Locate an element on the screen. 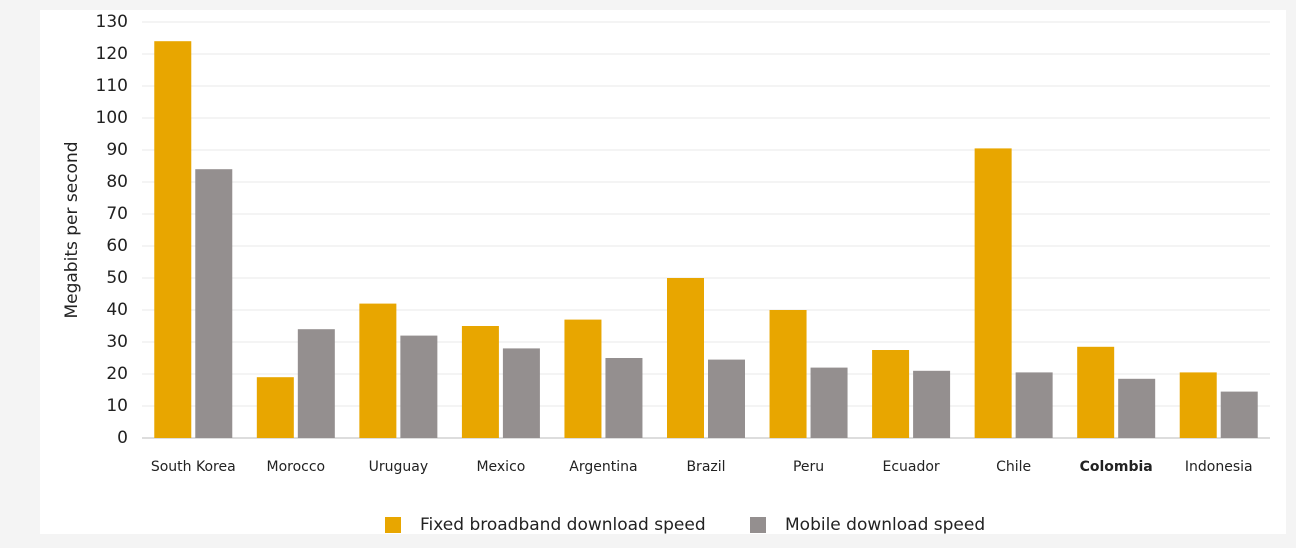 This screenshot has width=1296, height=548. x-tick-label: Uruguay is located at coordinates (399, 467).